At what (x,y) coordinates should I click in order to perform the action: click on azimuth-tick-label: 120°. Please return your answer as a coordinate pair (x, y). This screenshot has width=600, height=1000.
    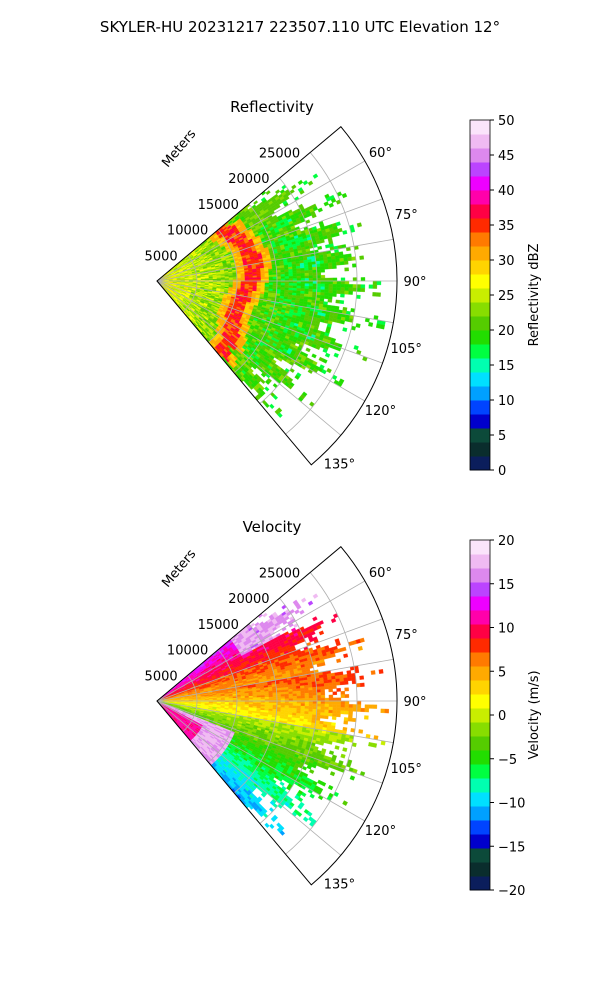
    Looking at the image, I should click on (380, 411).